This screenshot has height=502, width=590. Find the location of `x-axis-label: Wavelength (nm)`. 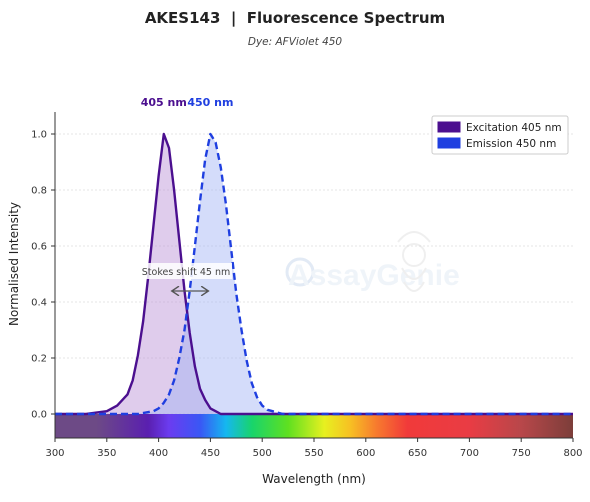

x-axis-label: Wavelength (nm) is located at coordinates (314, 479).